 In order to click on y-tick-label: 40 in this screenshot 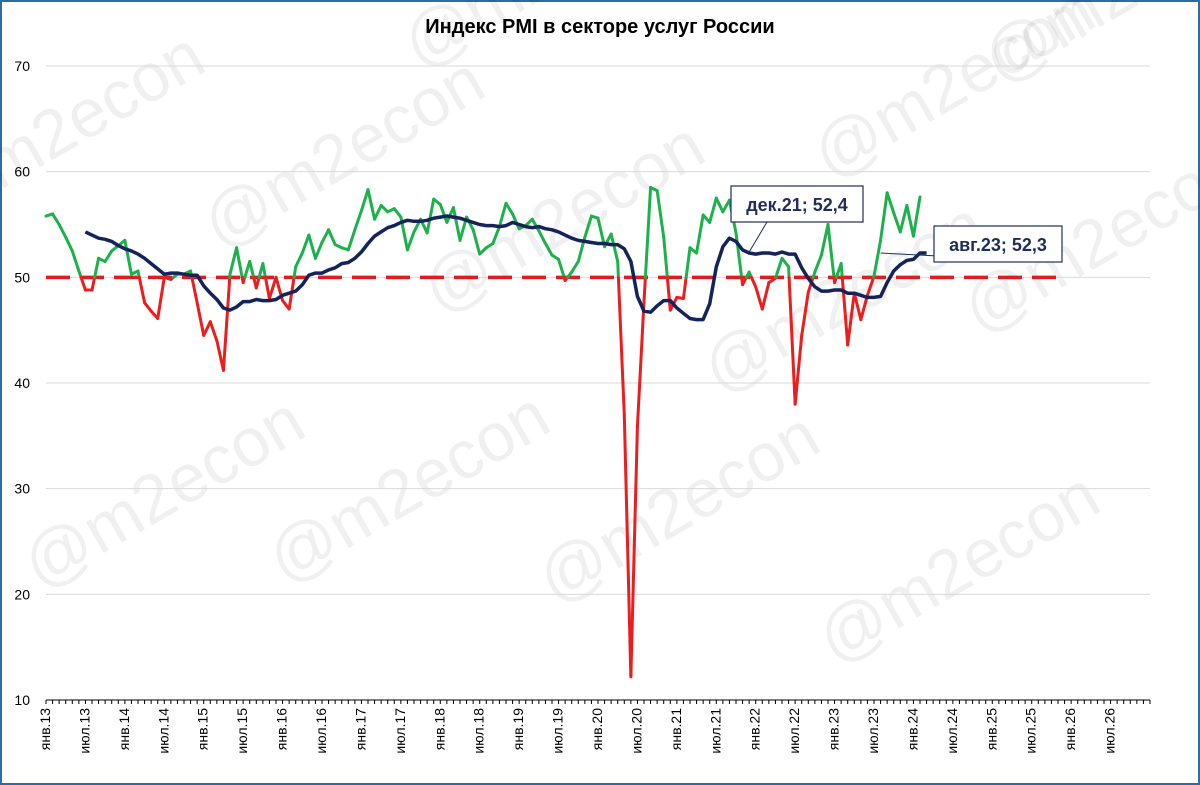, I will do `click(22, 383)`.